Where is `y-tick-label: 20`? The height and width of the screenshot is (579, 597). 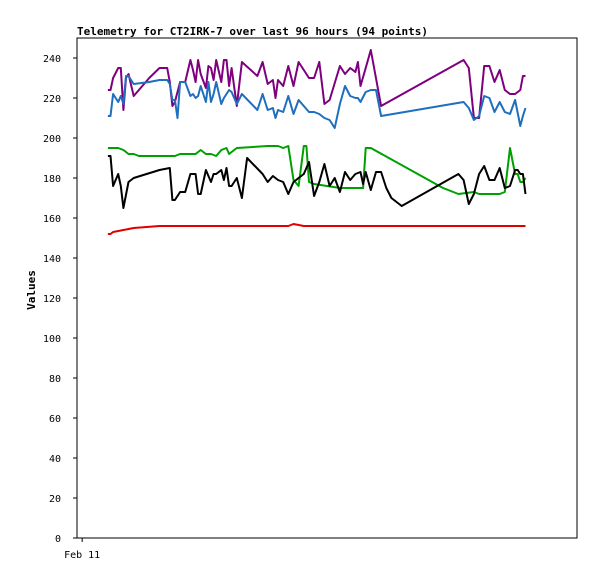 y-tick-label: 20 is located at coordinates (55, 499).